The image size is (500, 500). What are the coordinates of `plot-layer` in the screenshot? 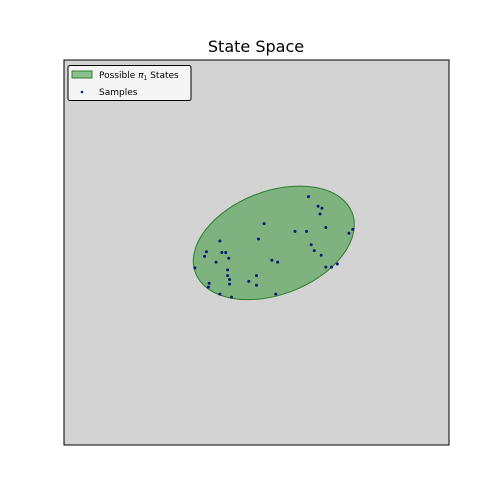 It's located at (273, 243).